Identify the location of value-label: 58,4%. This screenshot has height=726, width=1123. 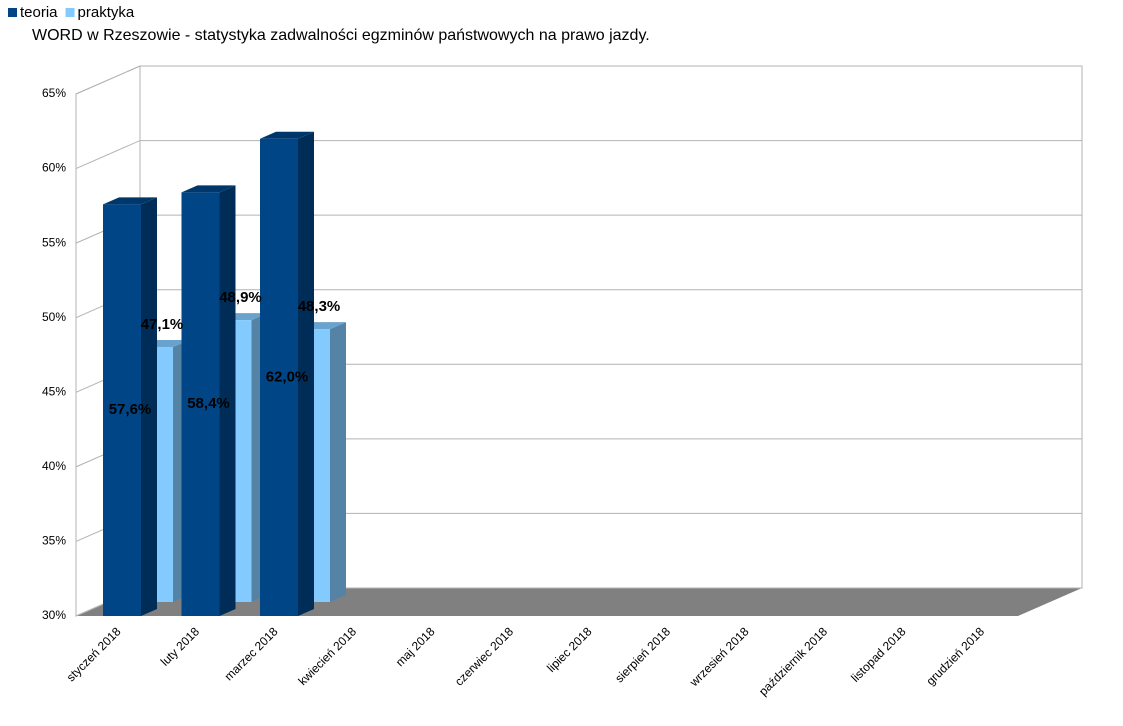
(208, 403).